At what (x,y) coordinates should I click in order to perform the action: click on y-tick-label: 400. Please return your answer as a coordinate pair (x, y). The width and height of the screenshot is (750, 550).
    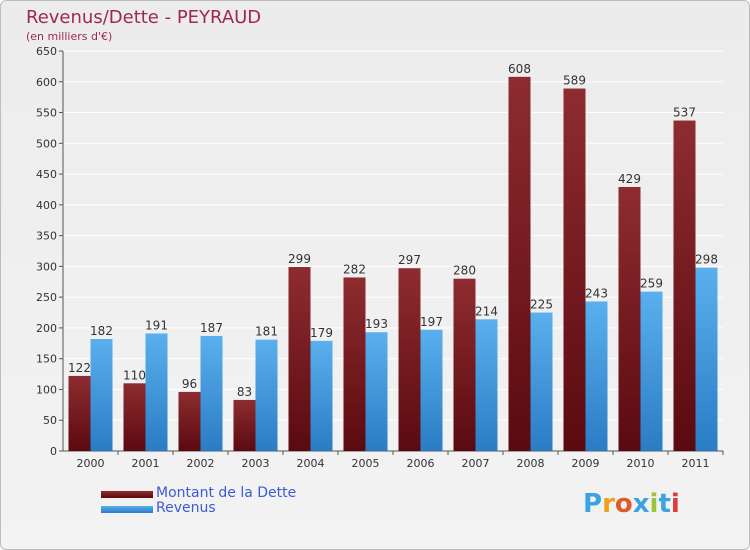
    Looking at the image, I should click on (46, 205).